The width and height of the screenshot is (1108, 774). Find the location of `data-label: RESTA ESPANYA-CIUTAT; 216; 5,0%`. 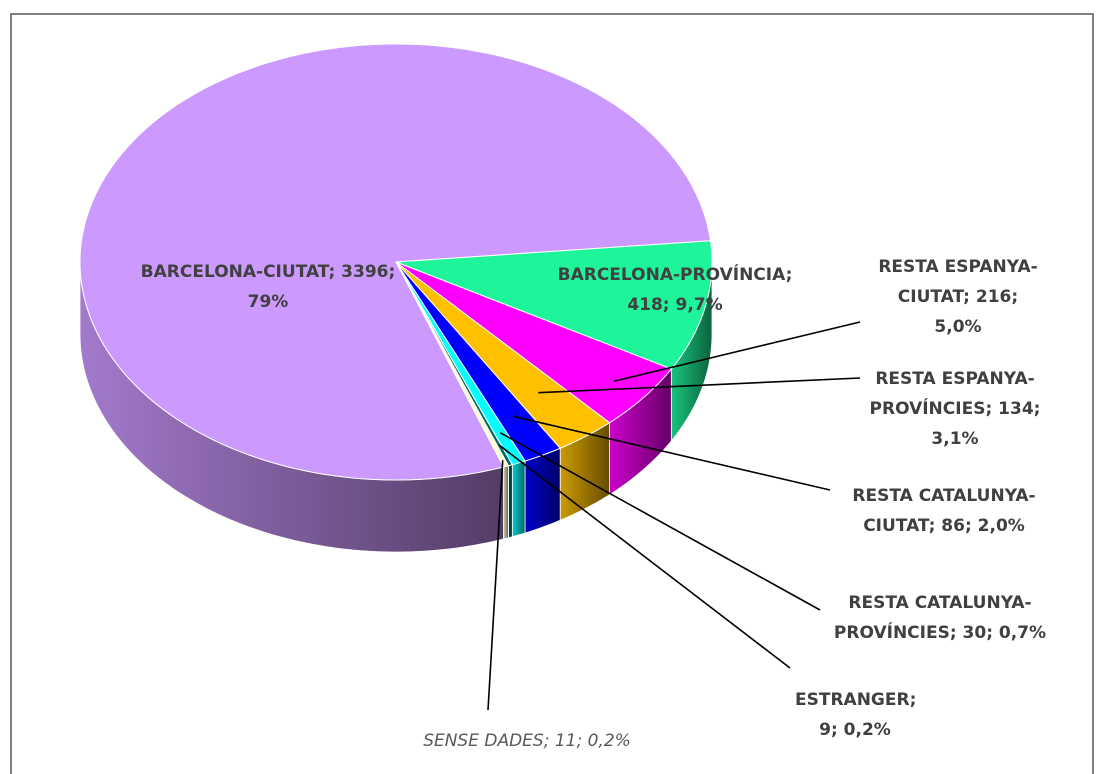

data-label: RESTA ESPANYA-CIUTAT; 216; 5,0% is located at coordinates (958, 297).